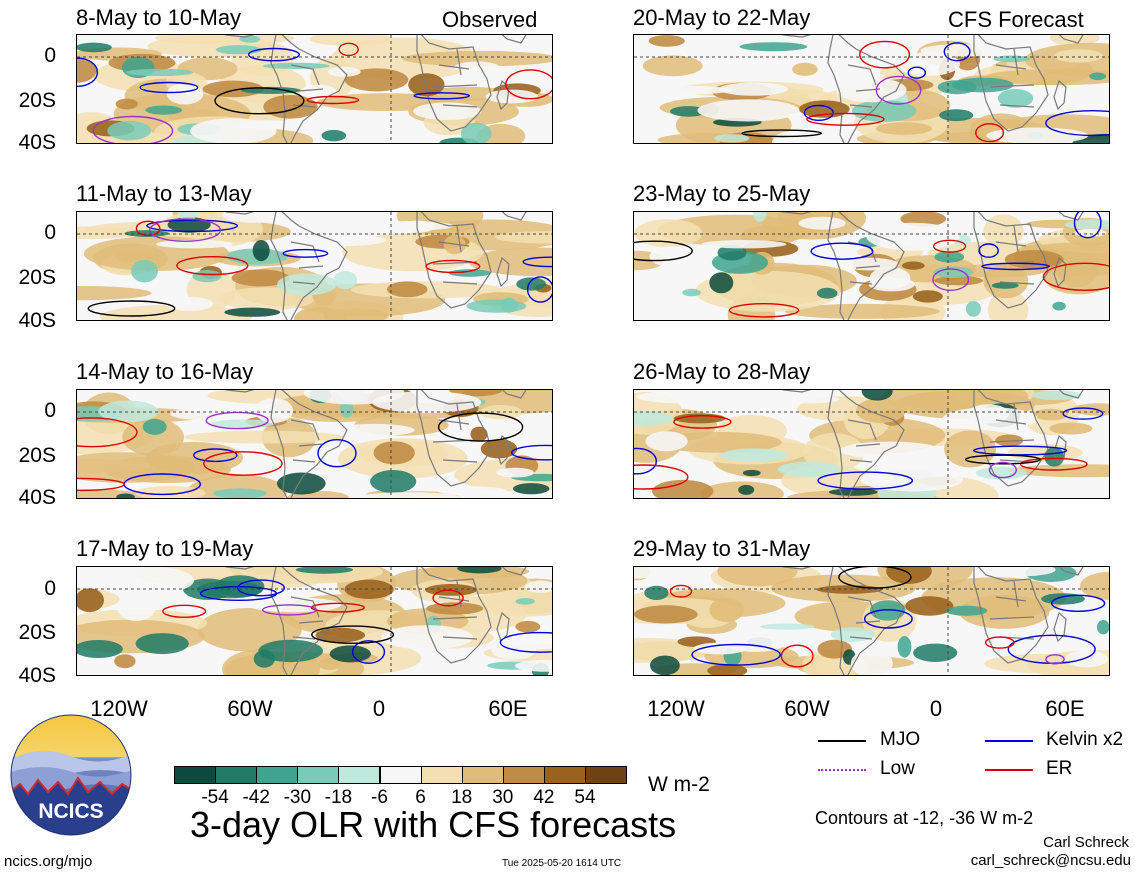 Image resolution: width=1135 pixels, height=878 pixels. Describe the element at coordinates (165, 371) in the screenshot. I see `panel-title-3: 14-May to 16-May` at that location.